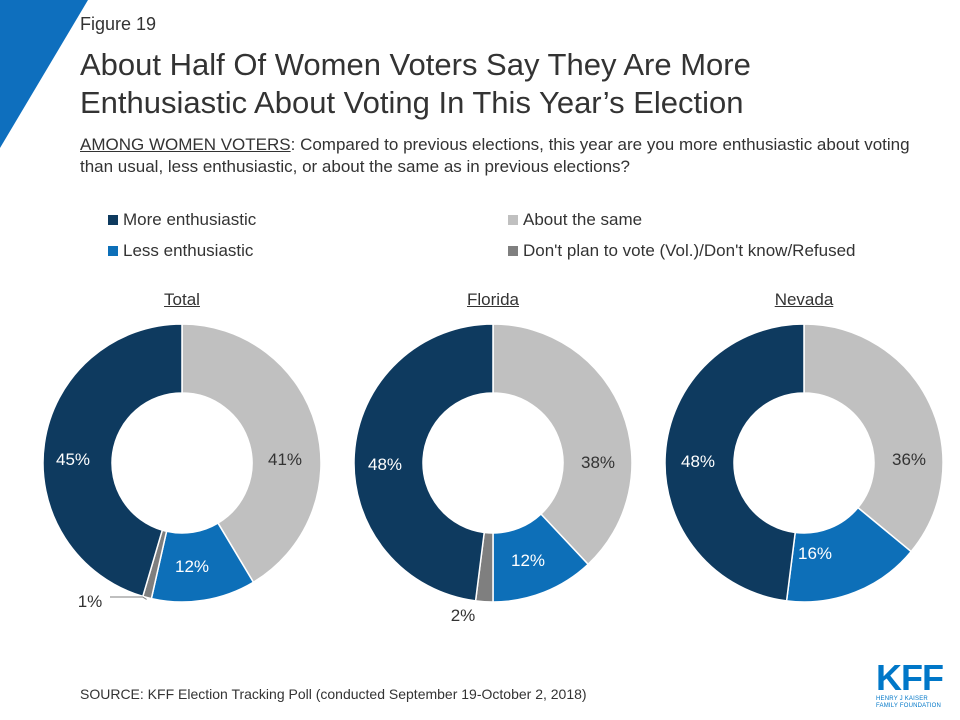  What do you see at coordinates (513, 220) in the screenshot?
I see `legend-swatch-same` at bounding box center [513, 220].